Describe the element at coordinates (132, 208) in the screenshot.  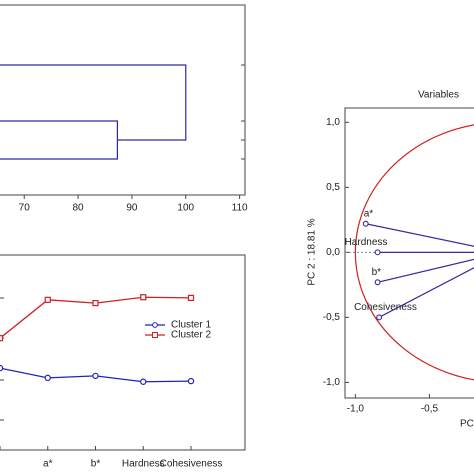
I see `x-tick-label: 90` at that location.